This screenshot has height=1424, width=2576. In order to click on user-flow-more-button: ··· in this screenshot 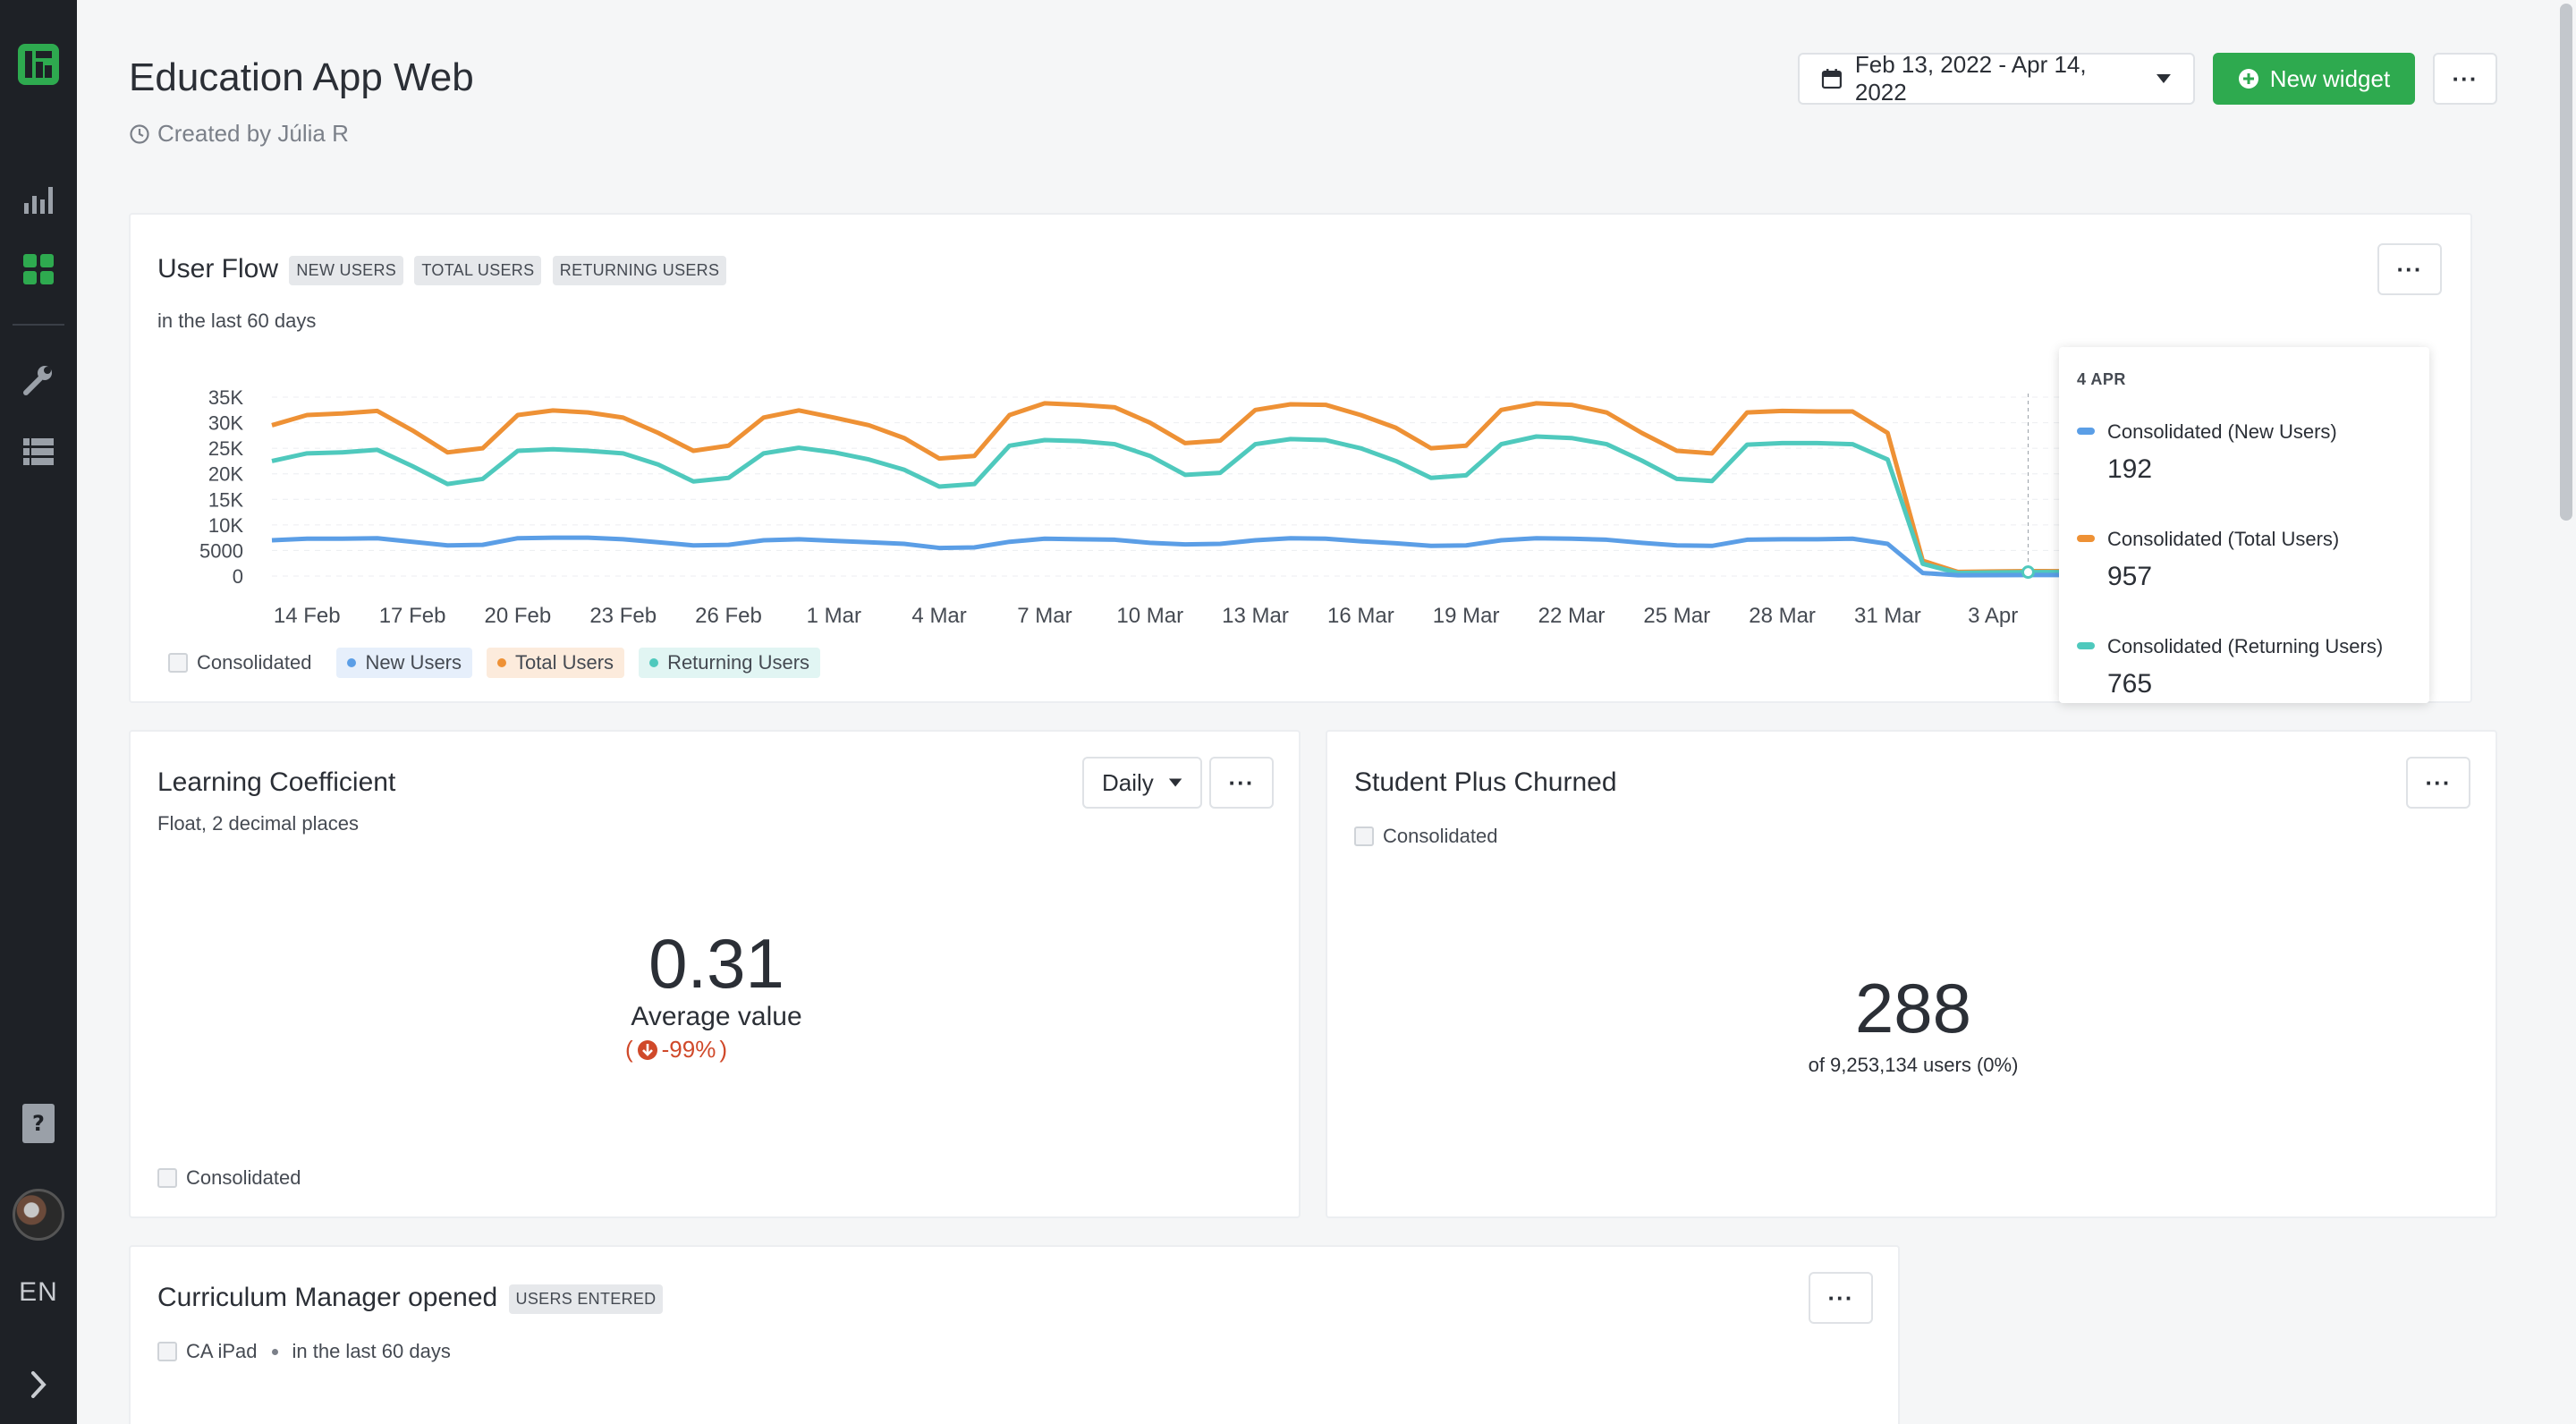, I will do `click(2409, 269)`.